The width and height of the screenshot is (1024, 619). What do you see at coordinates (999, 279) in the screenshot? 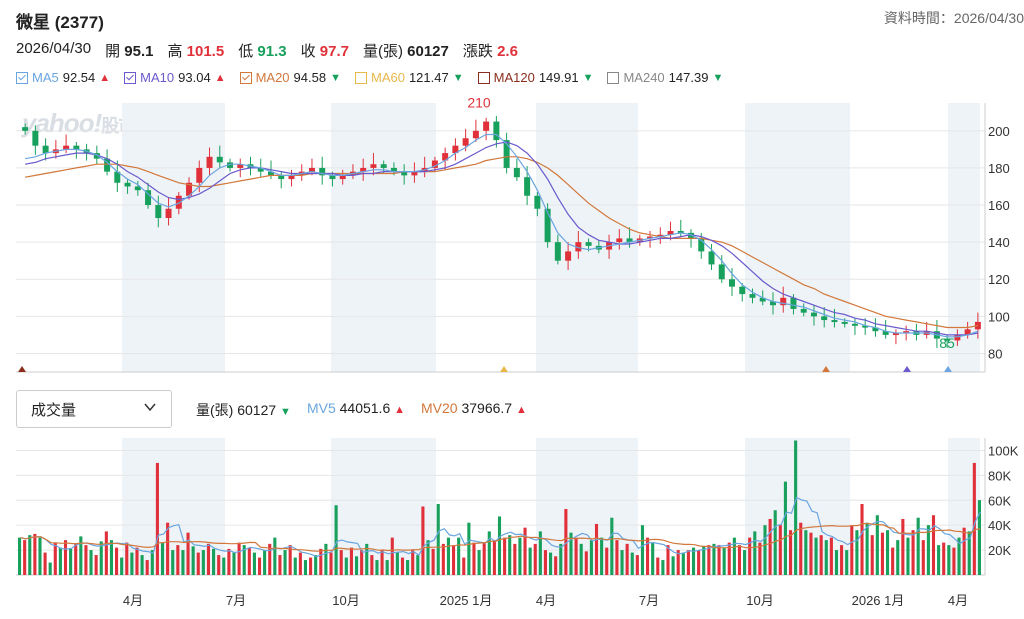
I see `y-tick-label: 120` at bounding box center [999, 279].